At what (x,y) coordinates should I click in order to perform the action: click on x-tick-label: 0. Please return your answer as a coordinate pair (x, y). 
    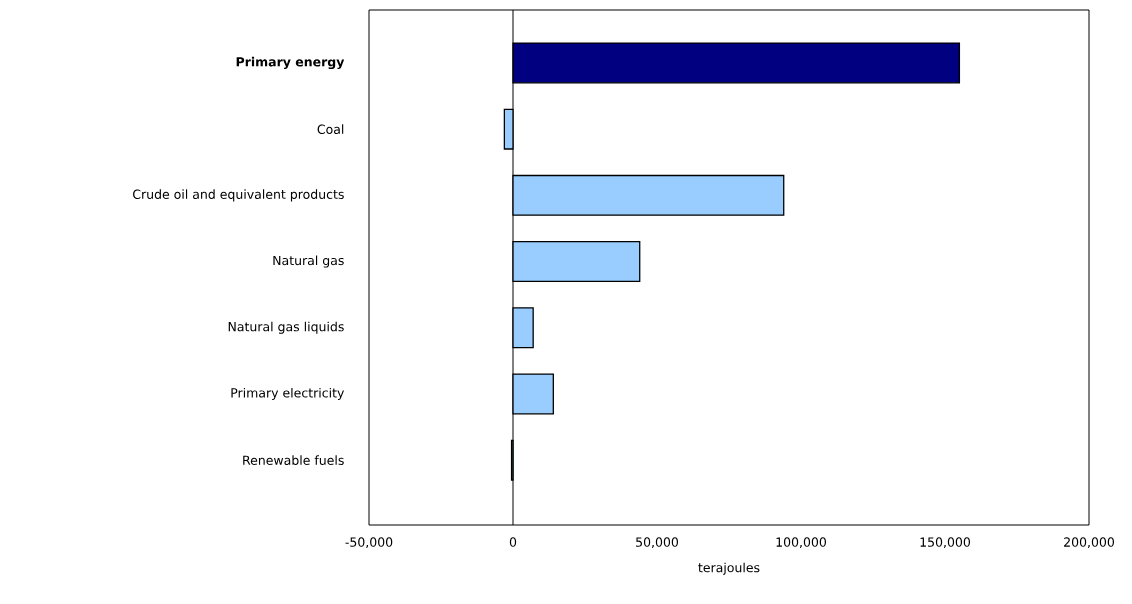
    Looking at the image, I should click on (513, 542).